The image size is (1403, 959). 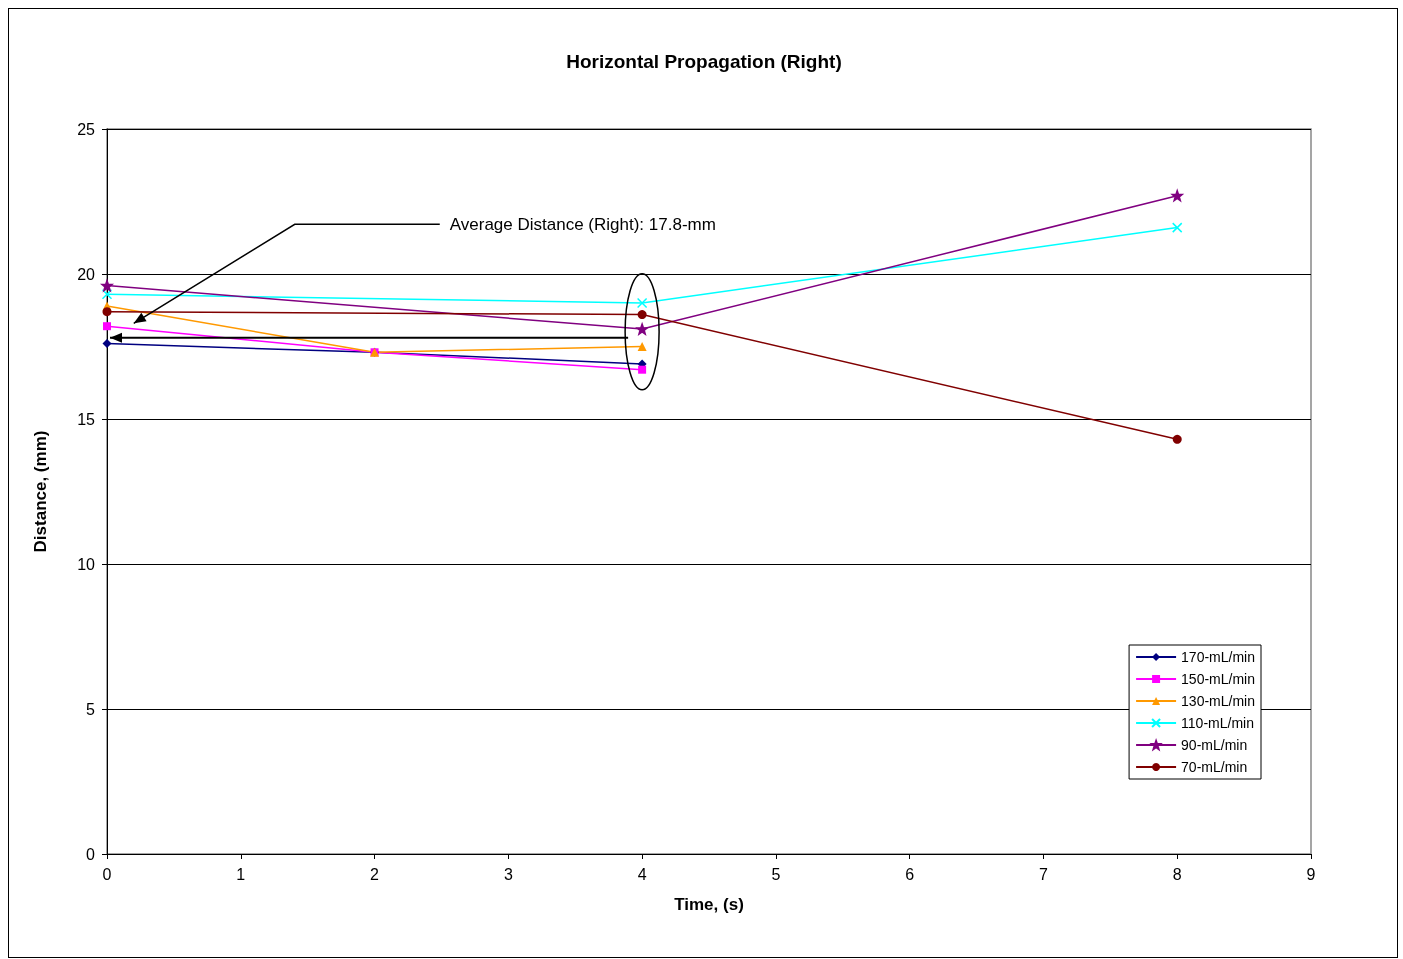 What do you see at coordinates (1214, 745) in the screenshot?
I see `legend-label: 90-mL/min` at bounding box center [1214, 745].